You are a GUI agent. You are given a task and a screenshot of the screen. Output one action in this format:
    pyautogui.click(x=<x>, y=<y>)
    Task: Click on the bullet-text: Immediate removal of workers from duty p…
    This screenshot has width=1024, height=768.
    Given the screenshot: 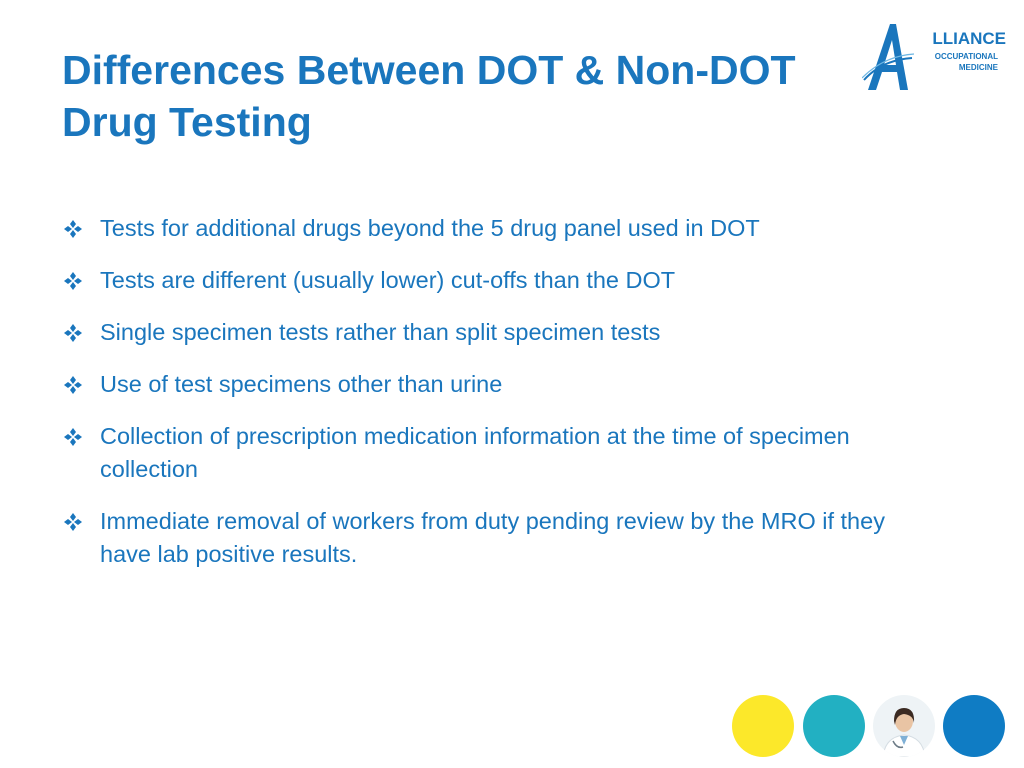 What is the action you would take?
    pyautogui.click(x=492, y=537)
    